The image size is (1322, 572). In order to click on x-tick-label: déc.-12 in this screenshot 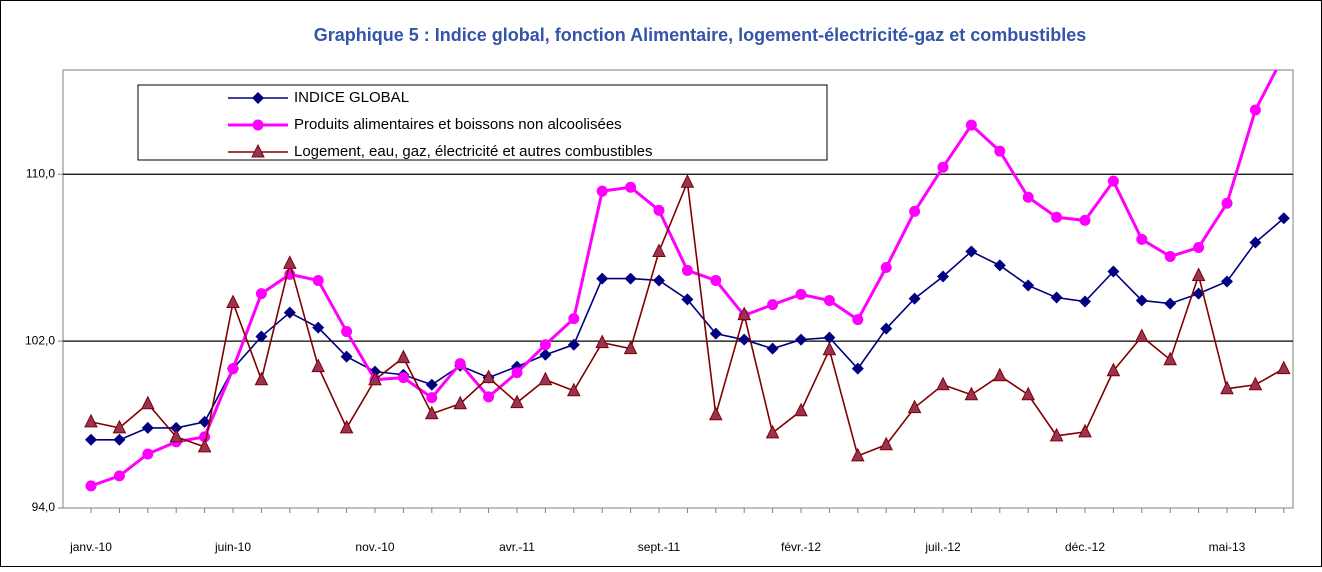, I will do `click(1085, 547)`.